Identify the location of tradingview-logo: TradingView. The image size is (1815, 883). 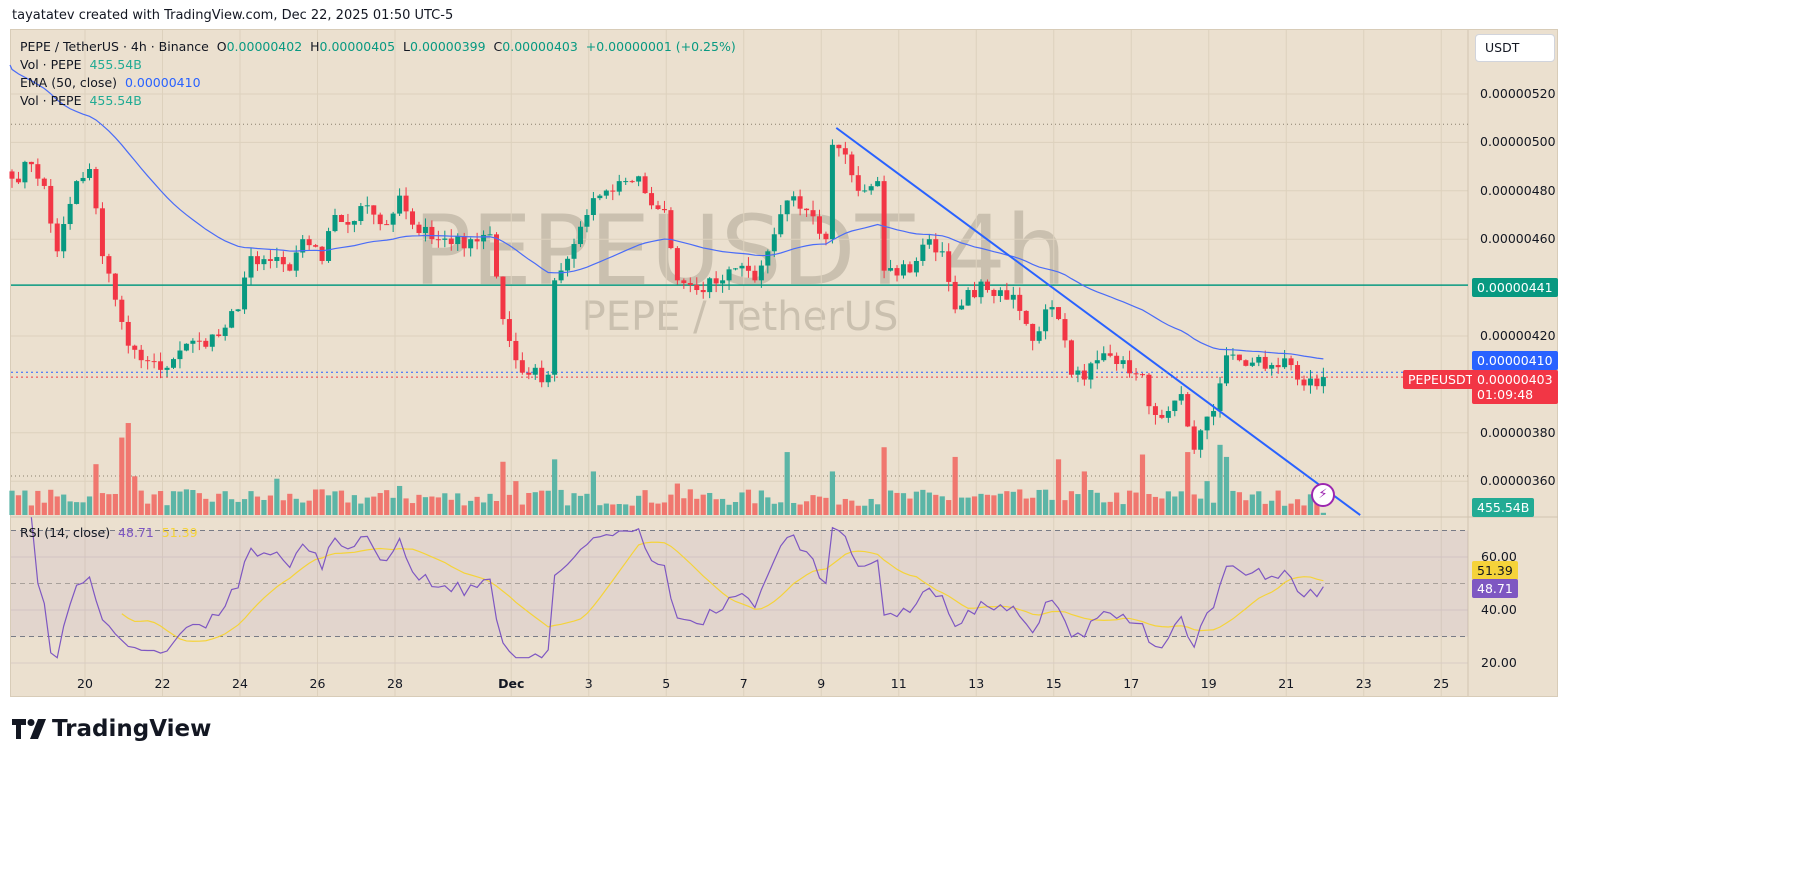
(111, 729).